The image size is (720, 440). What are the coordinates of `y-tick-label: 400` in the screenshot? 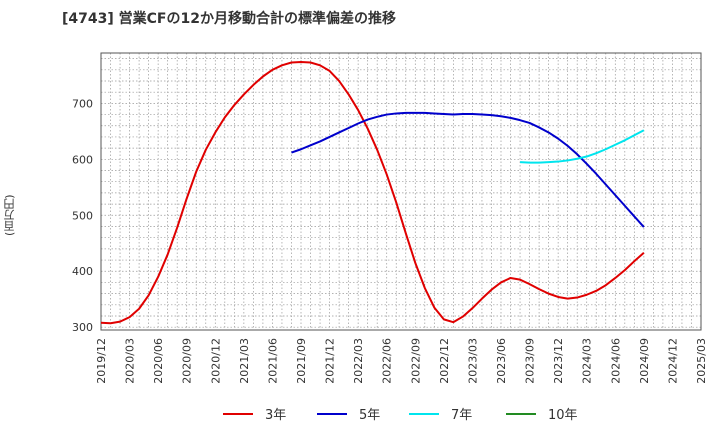 It's located at (82, 271).